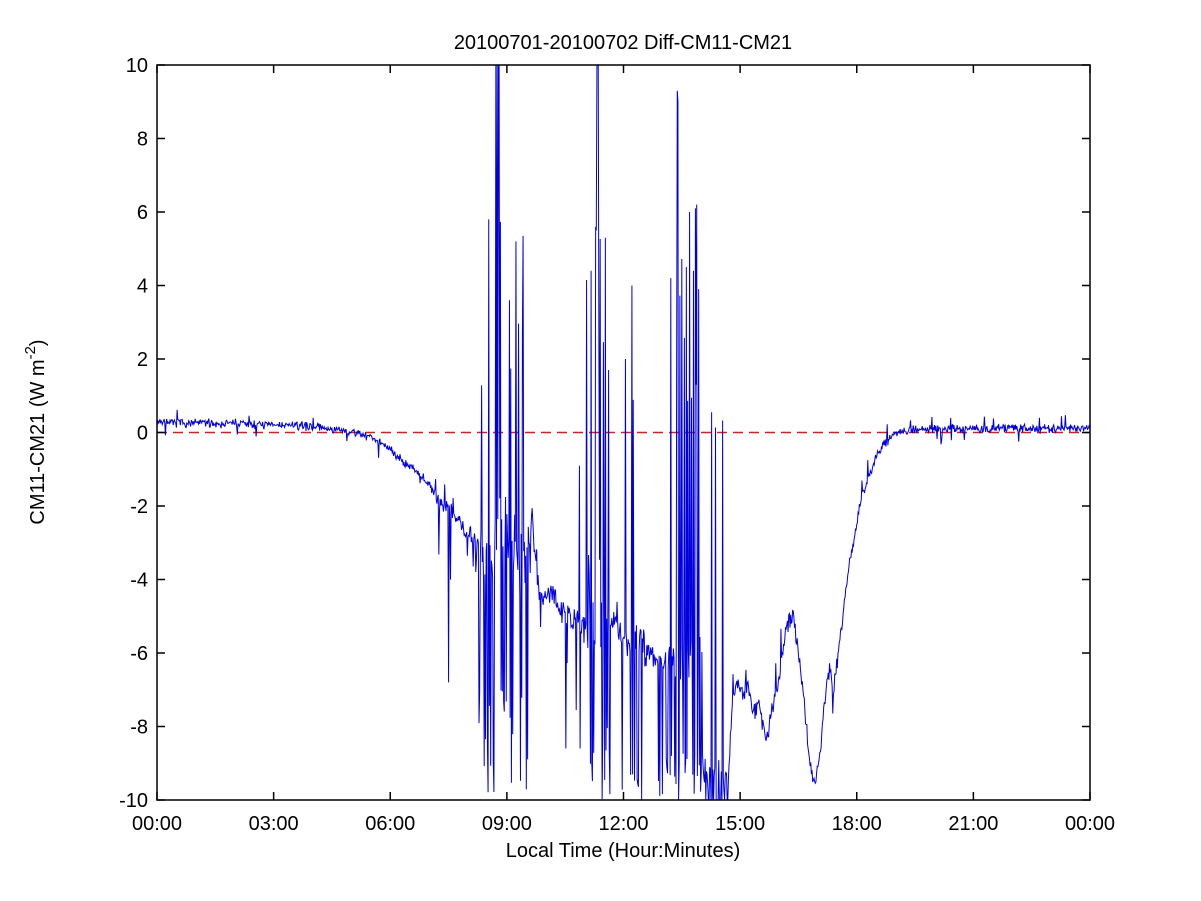 The image size is (1201, 901). What do you see at coordinates (139, 581) in the screenshot?
I see `y-tick-label: -4` at bounding box center [139, 581].